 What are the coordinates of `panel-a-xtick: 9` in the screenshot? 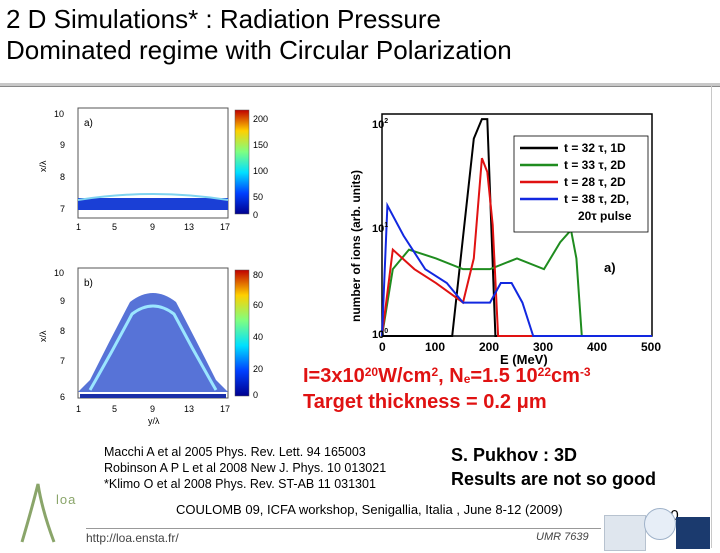 It's located at (152, 227).